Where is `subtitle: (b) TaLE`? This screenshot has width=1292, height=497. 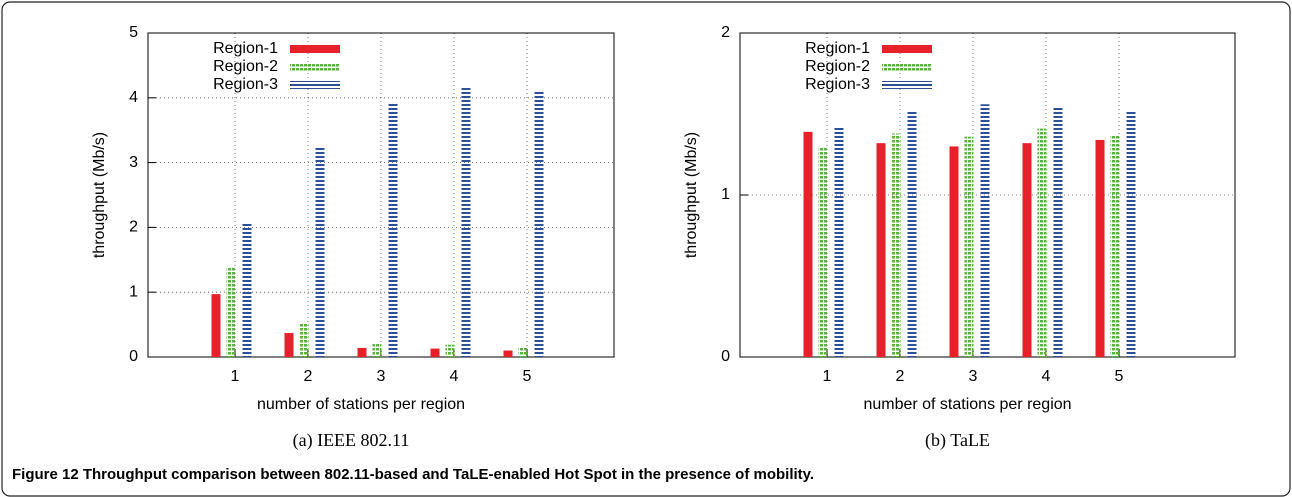 subtitle: (b) TaLE is located at coordinates (957, 440).